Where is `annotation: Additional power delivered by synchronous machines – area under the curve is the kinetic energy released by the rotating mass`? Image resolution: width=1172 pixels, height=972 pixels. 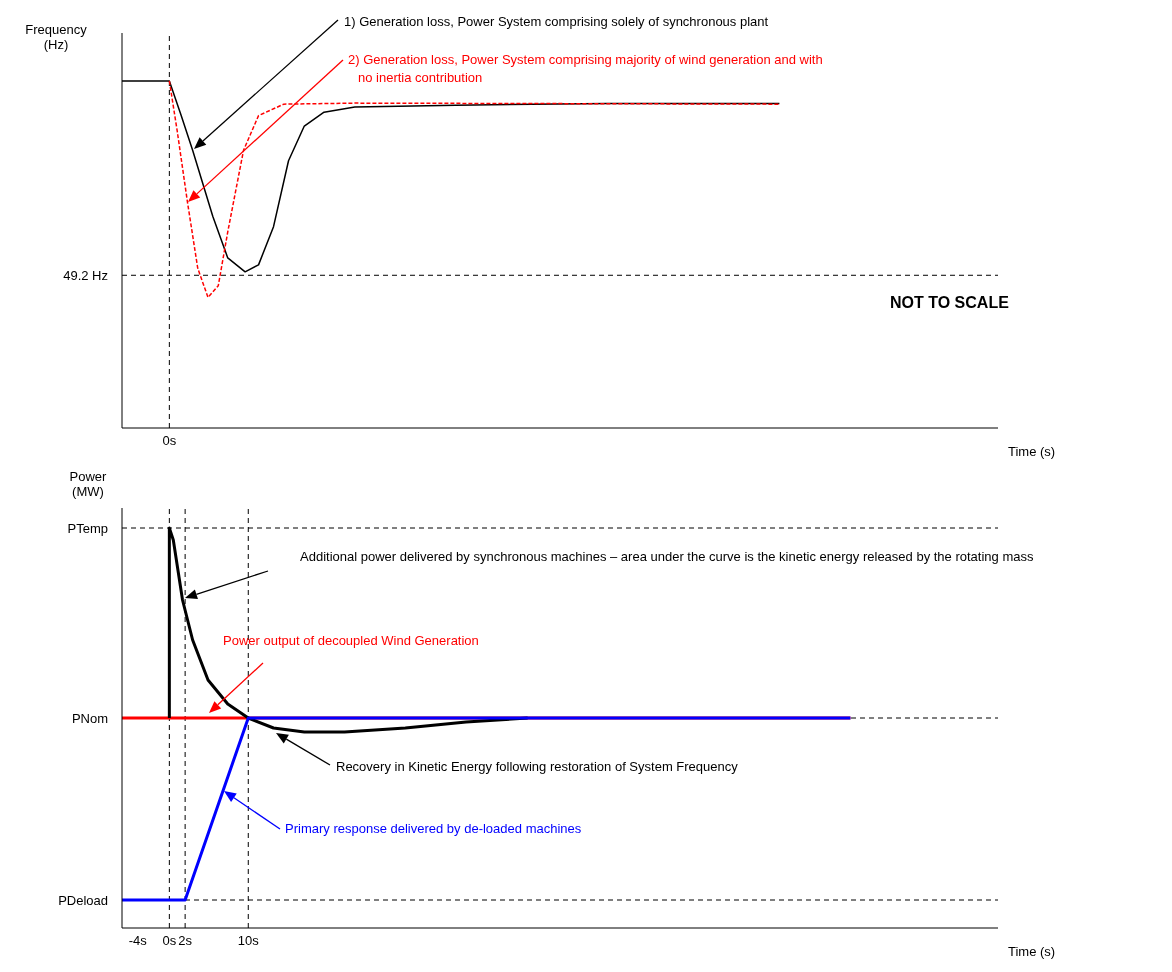 annotation: Additional power delivered by synchronous machines – area under the curve is the kinetic energy released by the rotating mass is located at coordinates (667, 556).